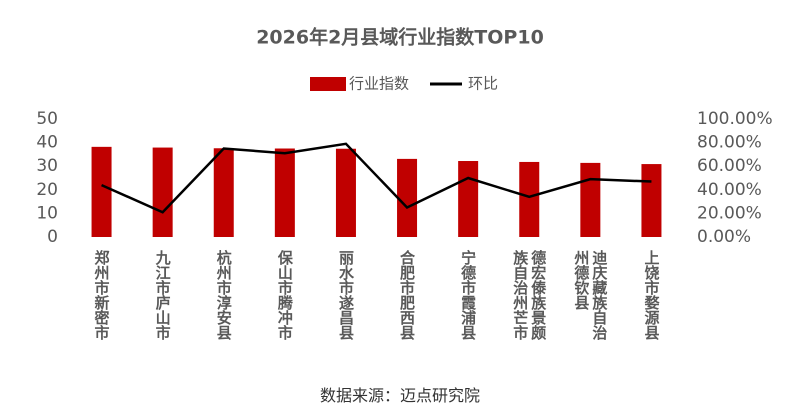 The width and height of the screenshot is (800, 410). I want to click on y2-tick-label: 60.00%, so click(729, 166).